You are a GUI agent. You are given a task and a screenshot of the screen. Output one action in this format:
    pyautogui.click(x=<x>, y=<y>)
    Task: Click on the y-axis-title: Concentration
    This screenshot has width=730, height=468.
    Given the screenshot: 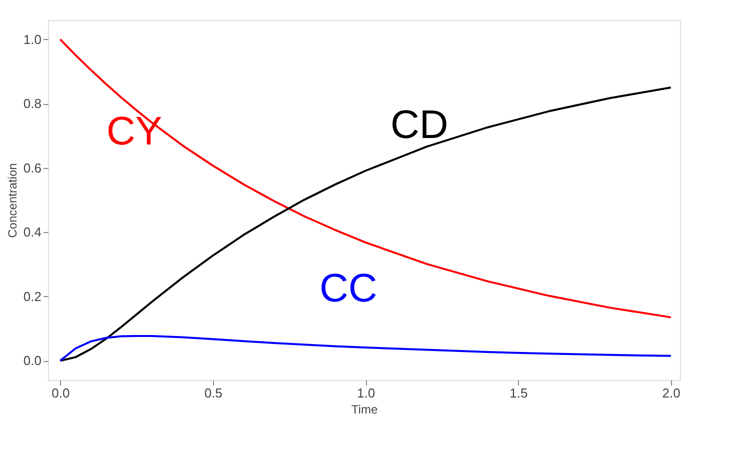 What is the action you would take?
    pyautogui.click(x=12, y=200)
    